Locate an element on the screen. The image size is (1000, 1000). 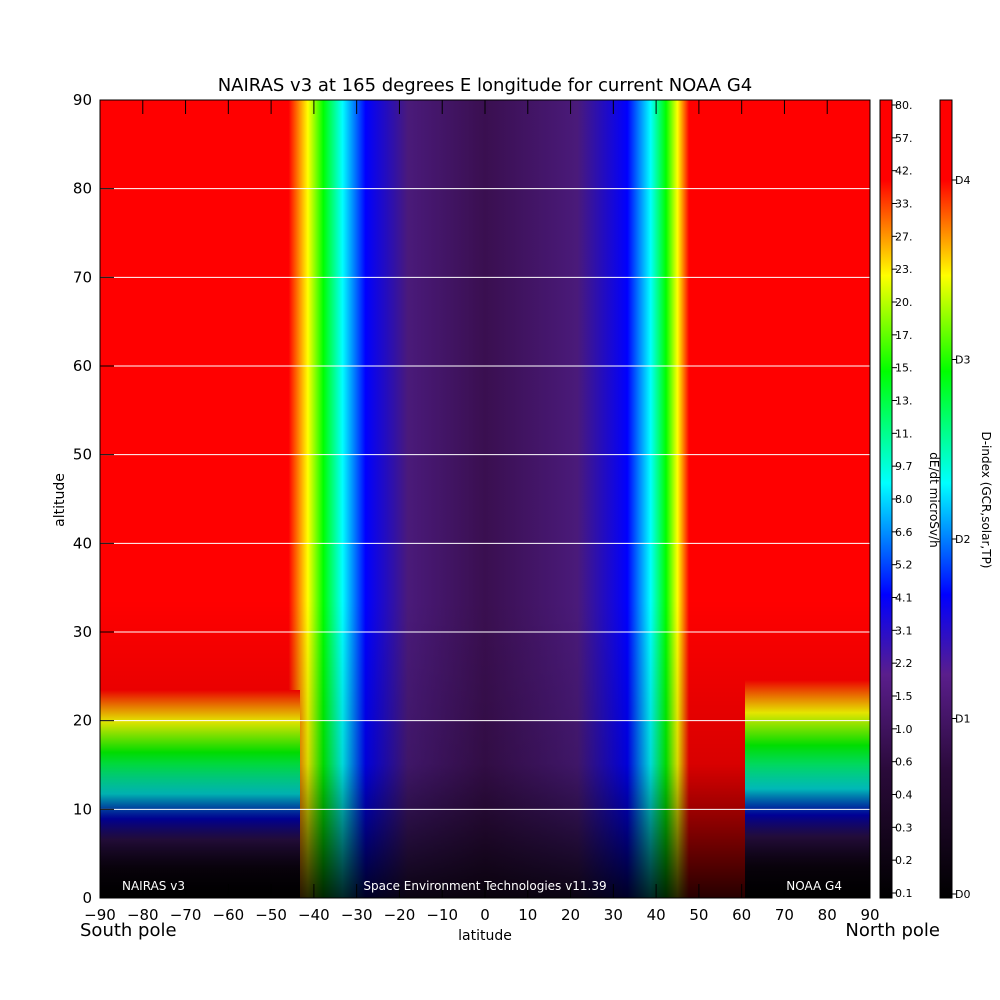
y-tick-label: 10 is located at coordinates (82, 809).